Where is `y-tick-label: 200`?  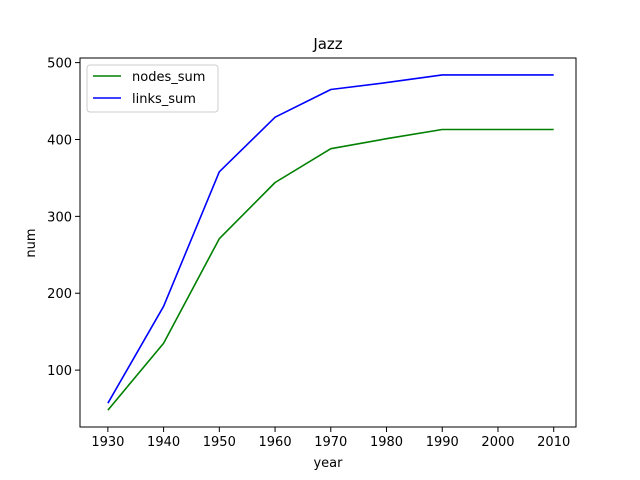 y-tick-label: 200 is located at coordinates (59, 294).